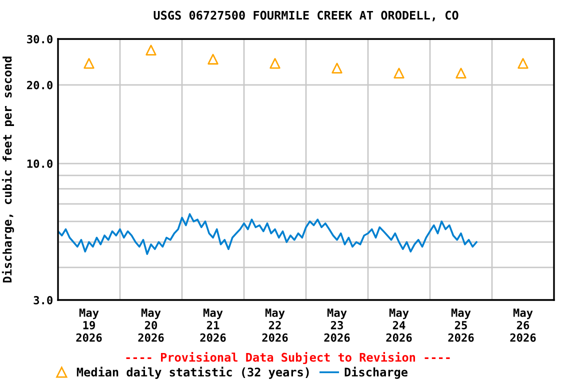 The image size is (576, 384). Describe the element at coordinates (268, 234) in the screenshot. I see `line-series` at that location.